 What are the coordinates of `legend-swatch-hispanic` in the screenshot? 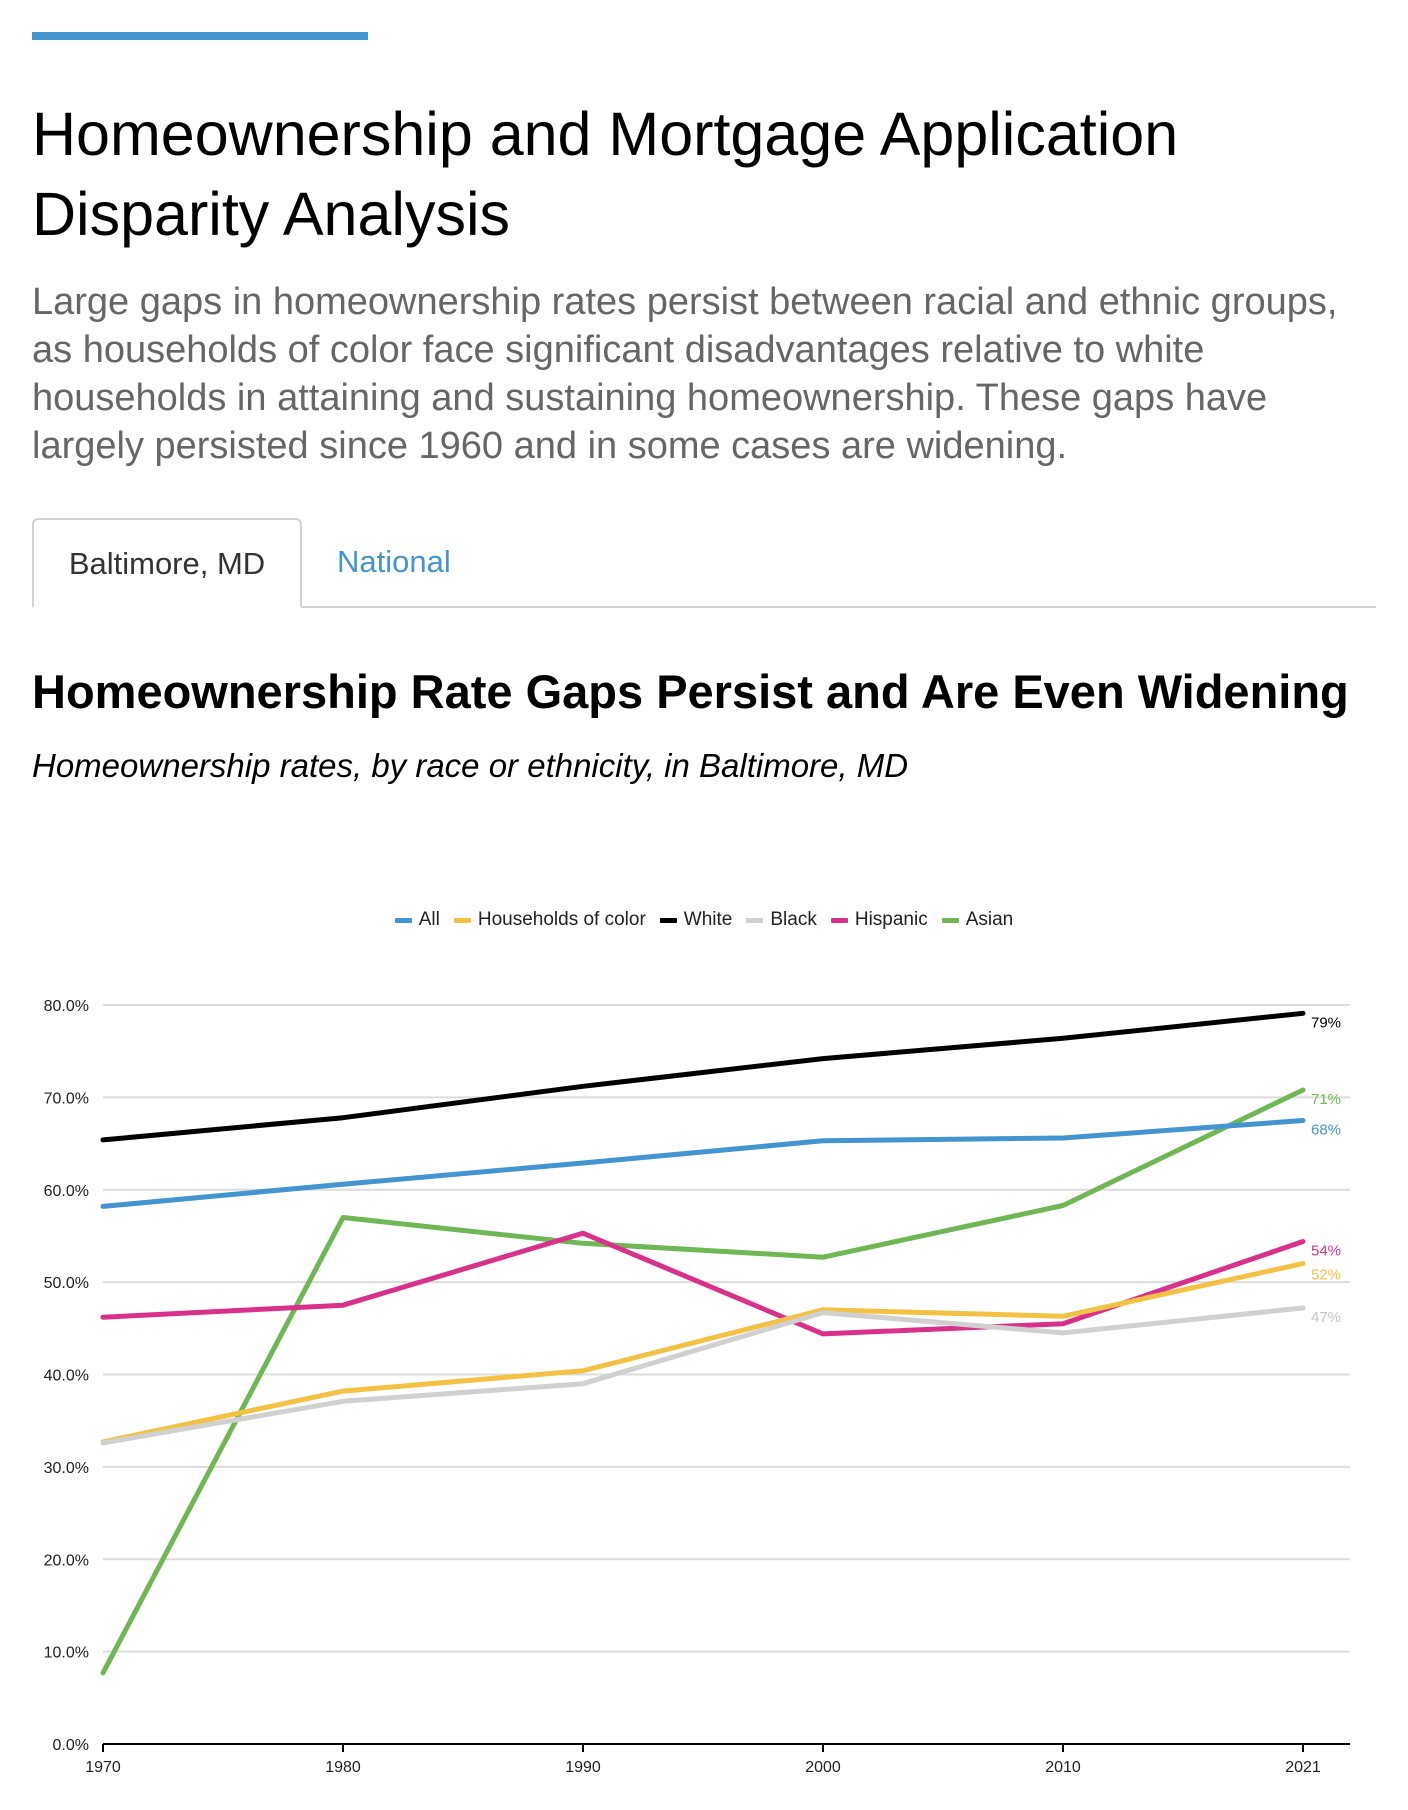 It's located at (839, 920).